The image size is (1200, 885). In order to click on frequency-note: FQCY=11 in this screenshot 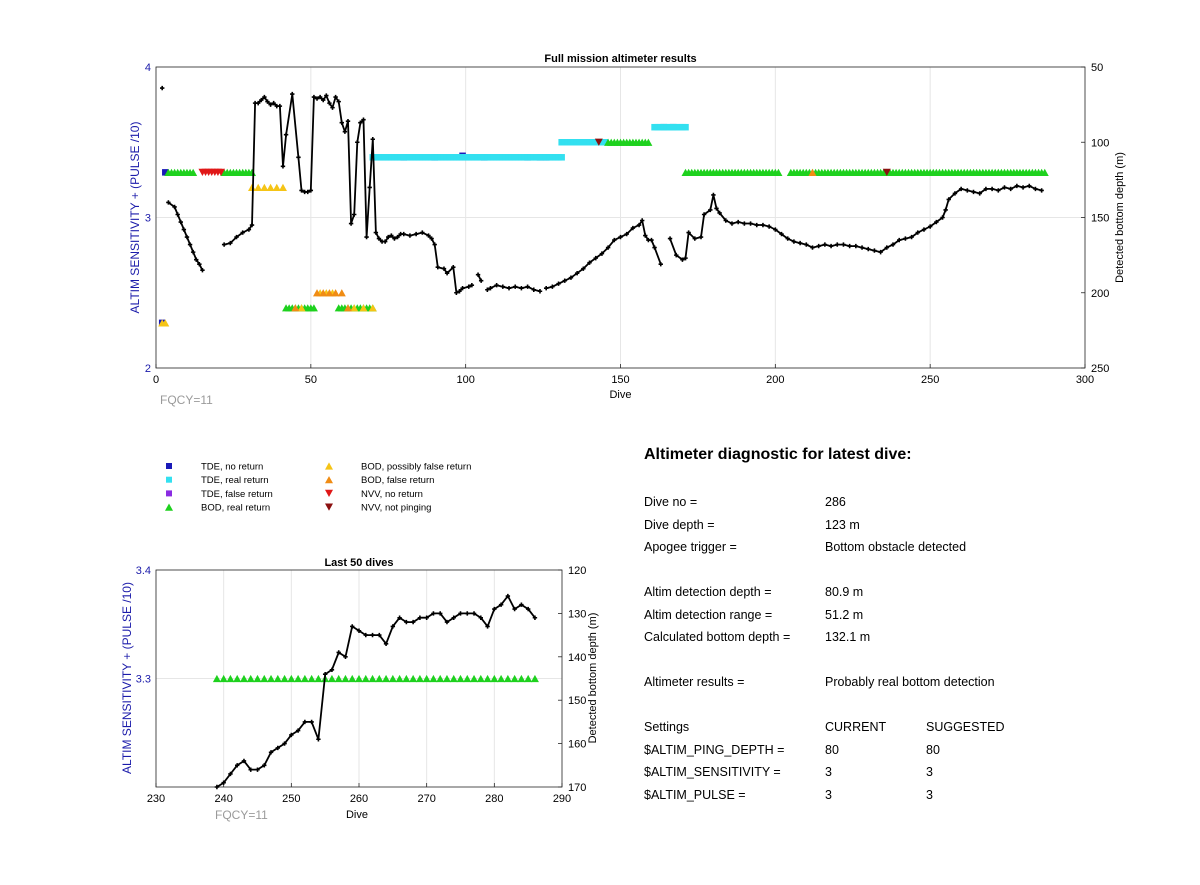, I will do `click(241, 815)`.